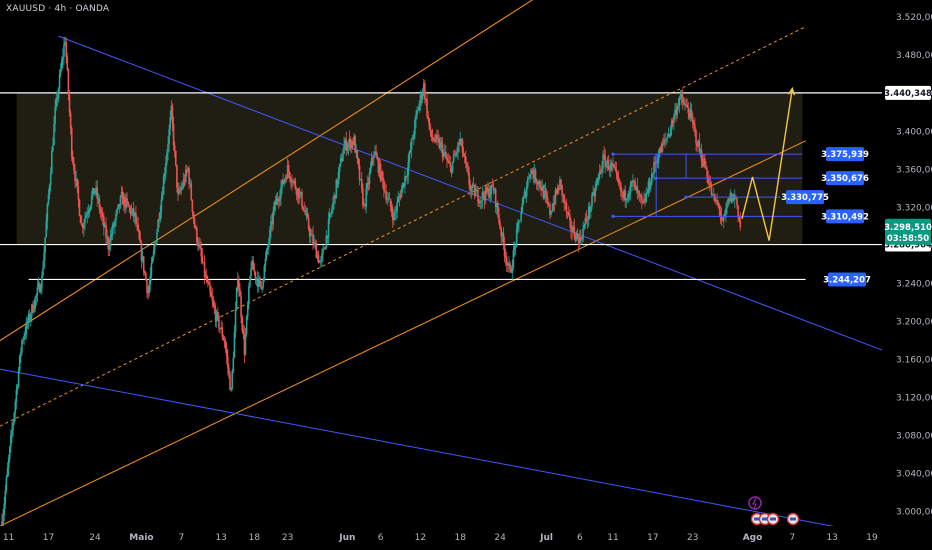 The height and width of the screenshot is (550, 932). Describe the element at coordinates (914, 56) in the screenshot. I see `price-tick-label: 3.480,000` at that location.